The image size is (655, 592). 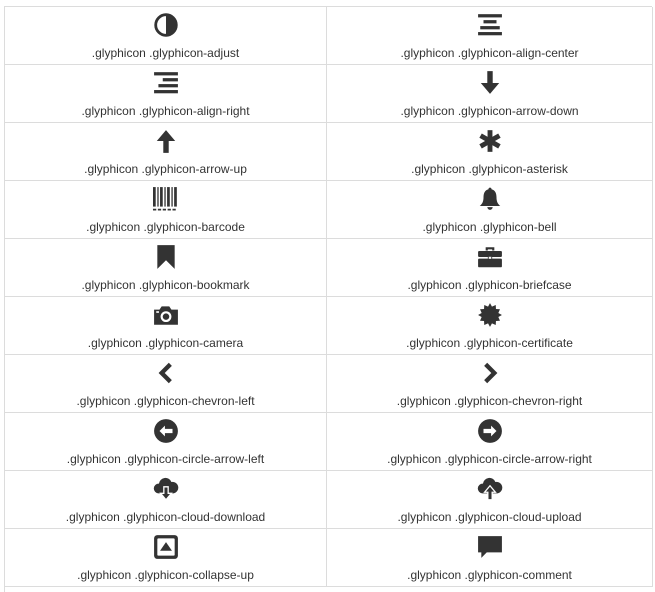 I want to click on glyph-label: .glyphicon .glyphicon-circle-arrow-left, so click(x=165, y=459).